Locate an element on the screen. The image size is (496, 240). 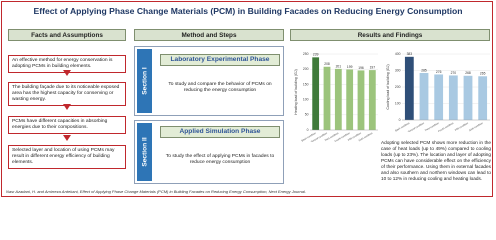
value-label: 196 is located at coordinates (361, 68).